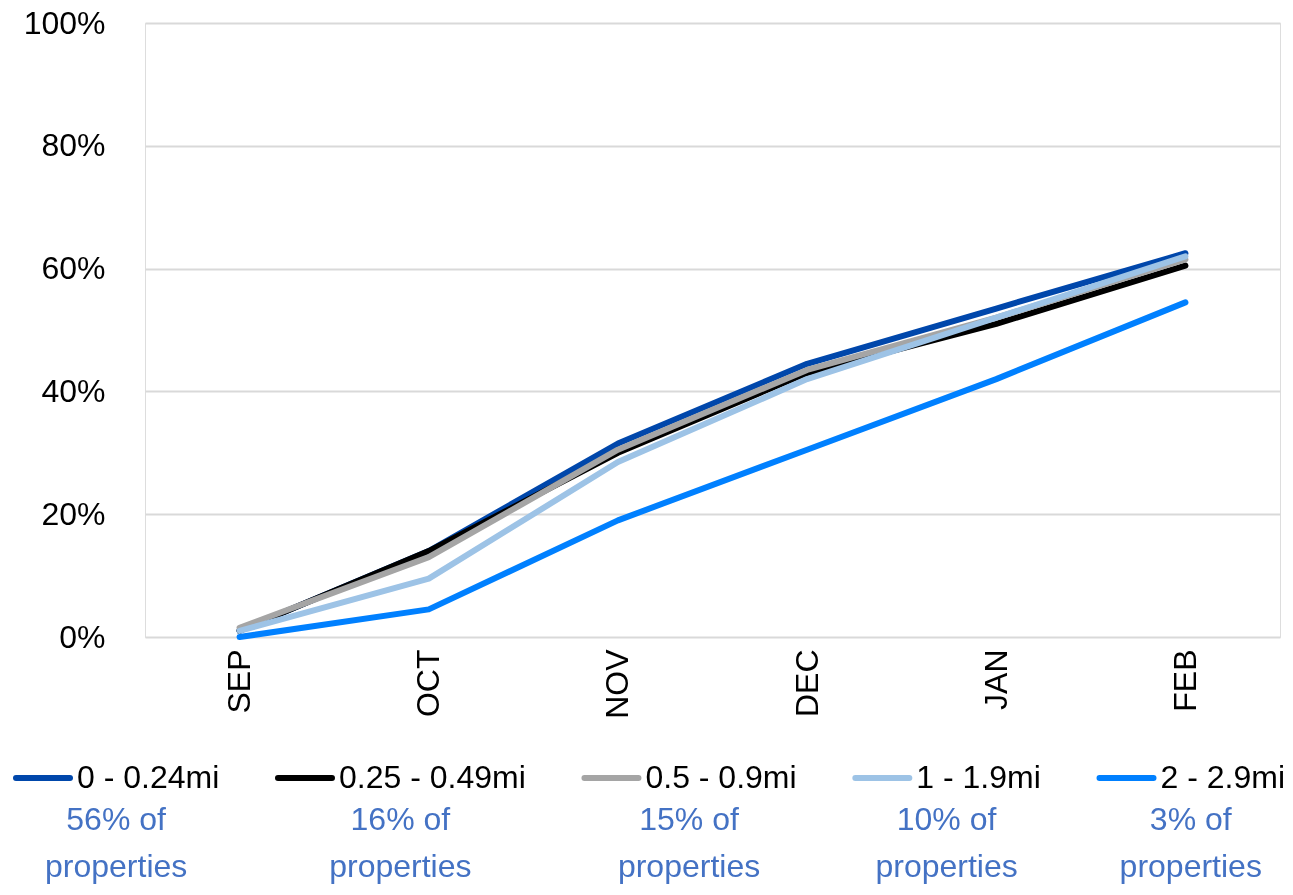  I want to click on y-tick-label: 100%, so click(64, 22).